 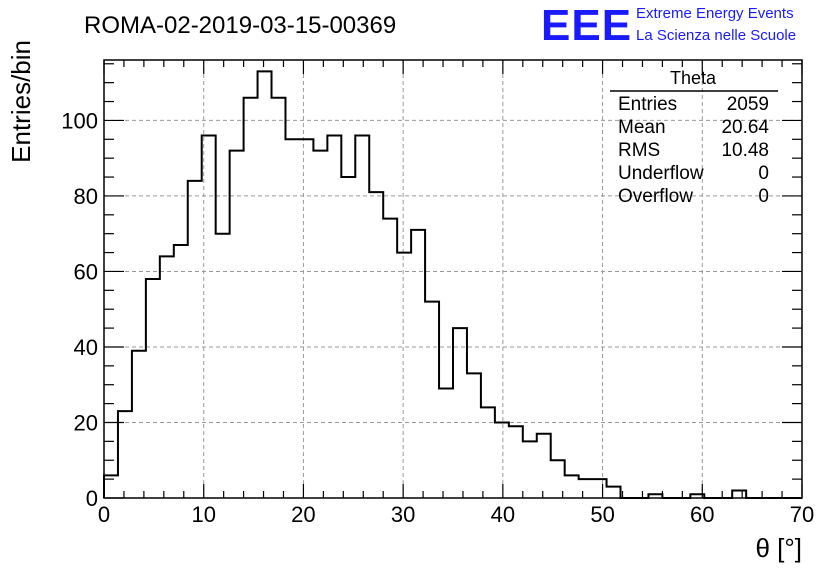 I want to click on stats-title: Theta, so click(x=693, y=78).